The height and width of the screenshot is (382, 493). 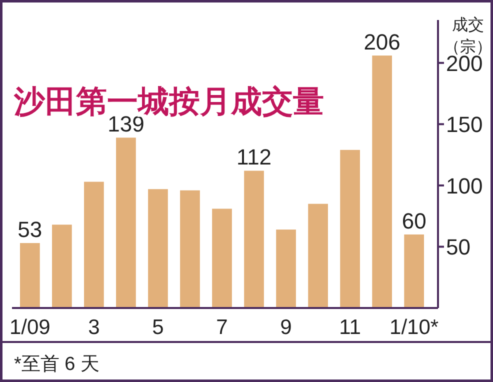 I want to click on x-tick-label: 9, so click(x=286, y=327).